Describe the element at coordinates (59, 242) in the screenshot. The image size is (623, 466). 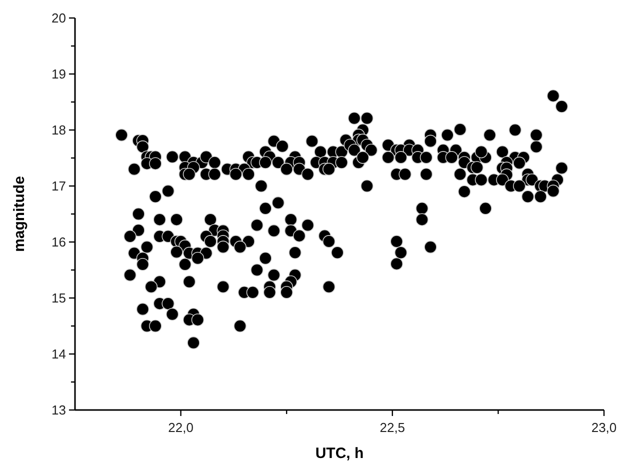
I see `y-tick-label: 16` at that location.